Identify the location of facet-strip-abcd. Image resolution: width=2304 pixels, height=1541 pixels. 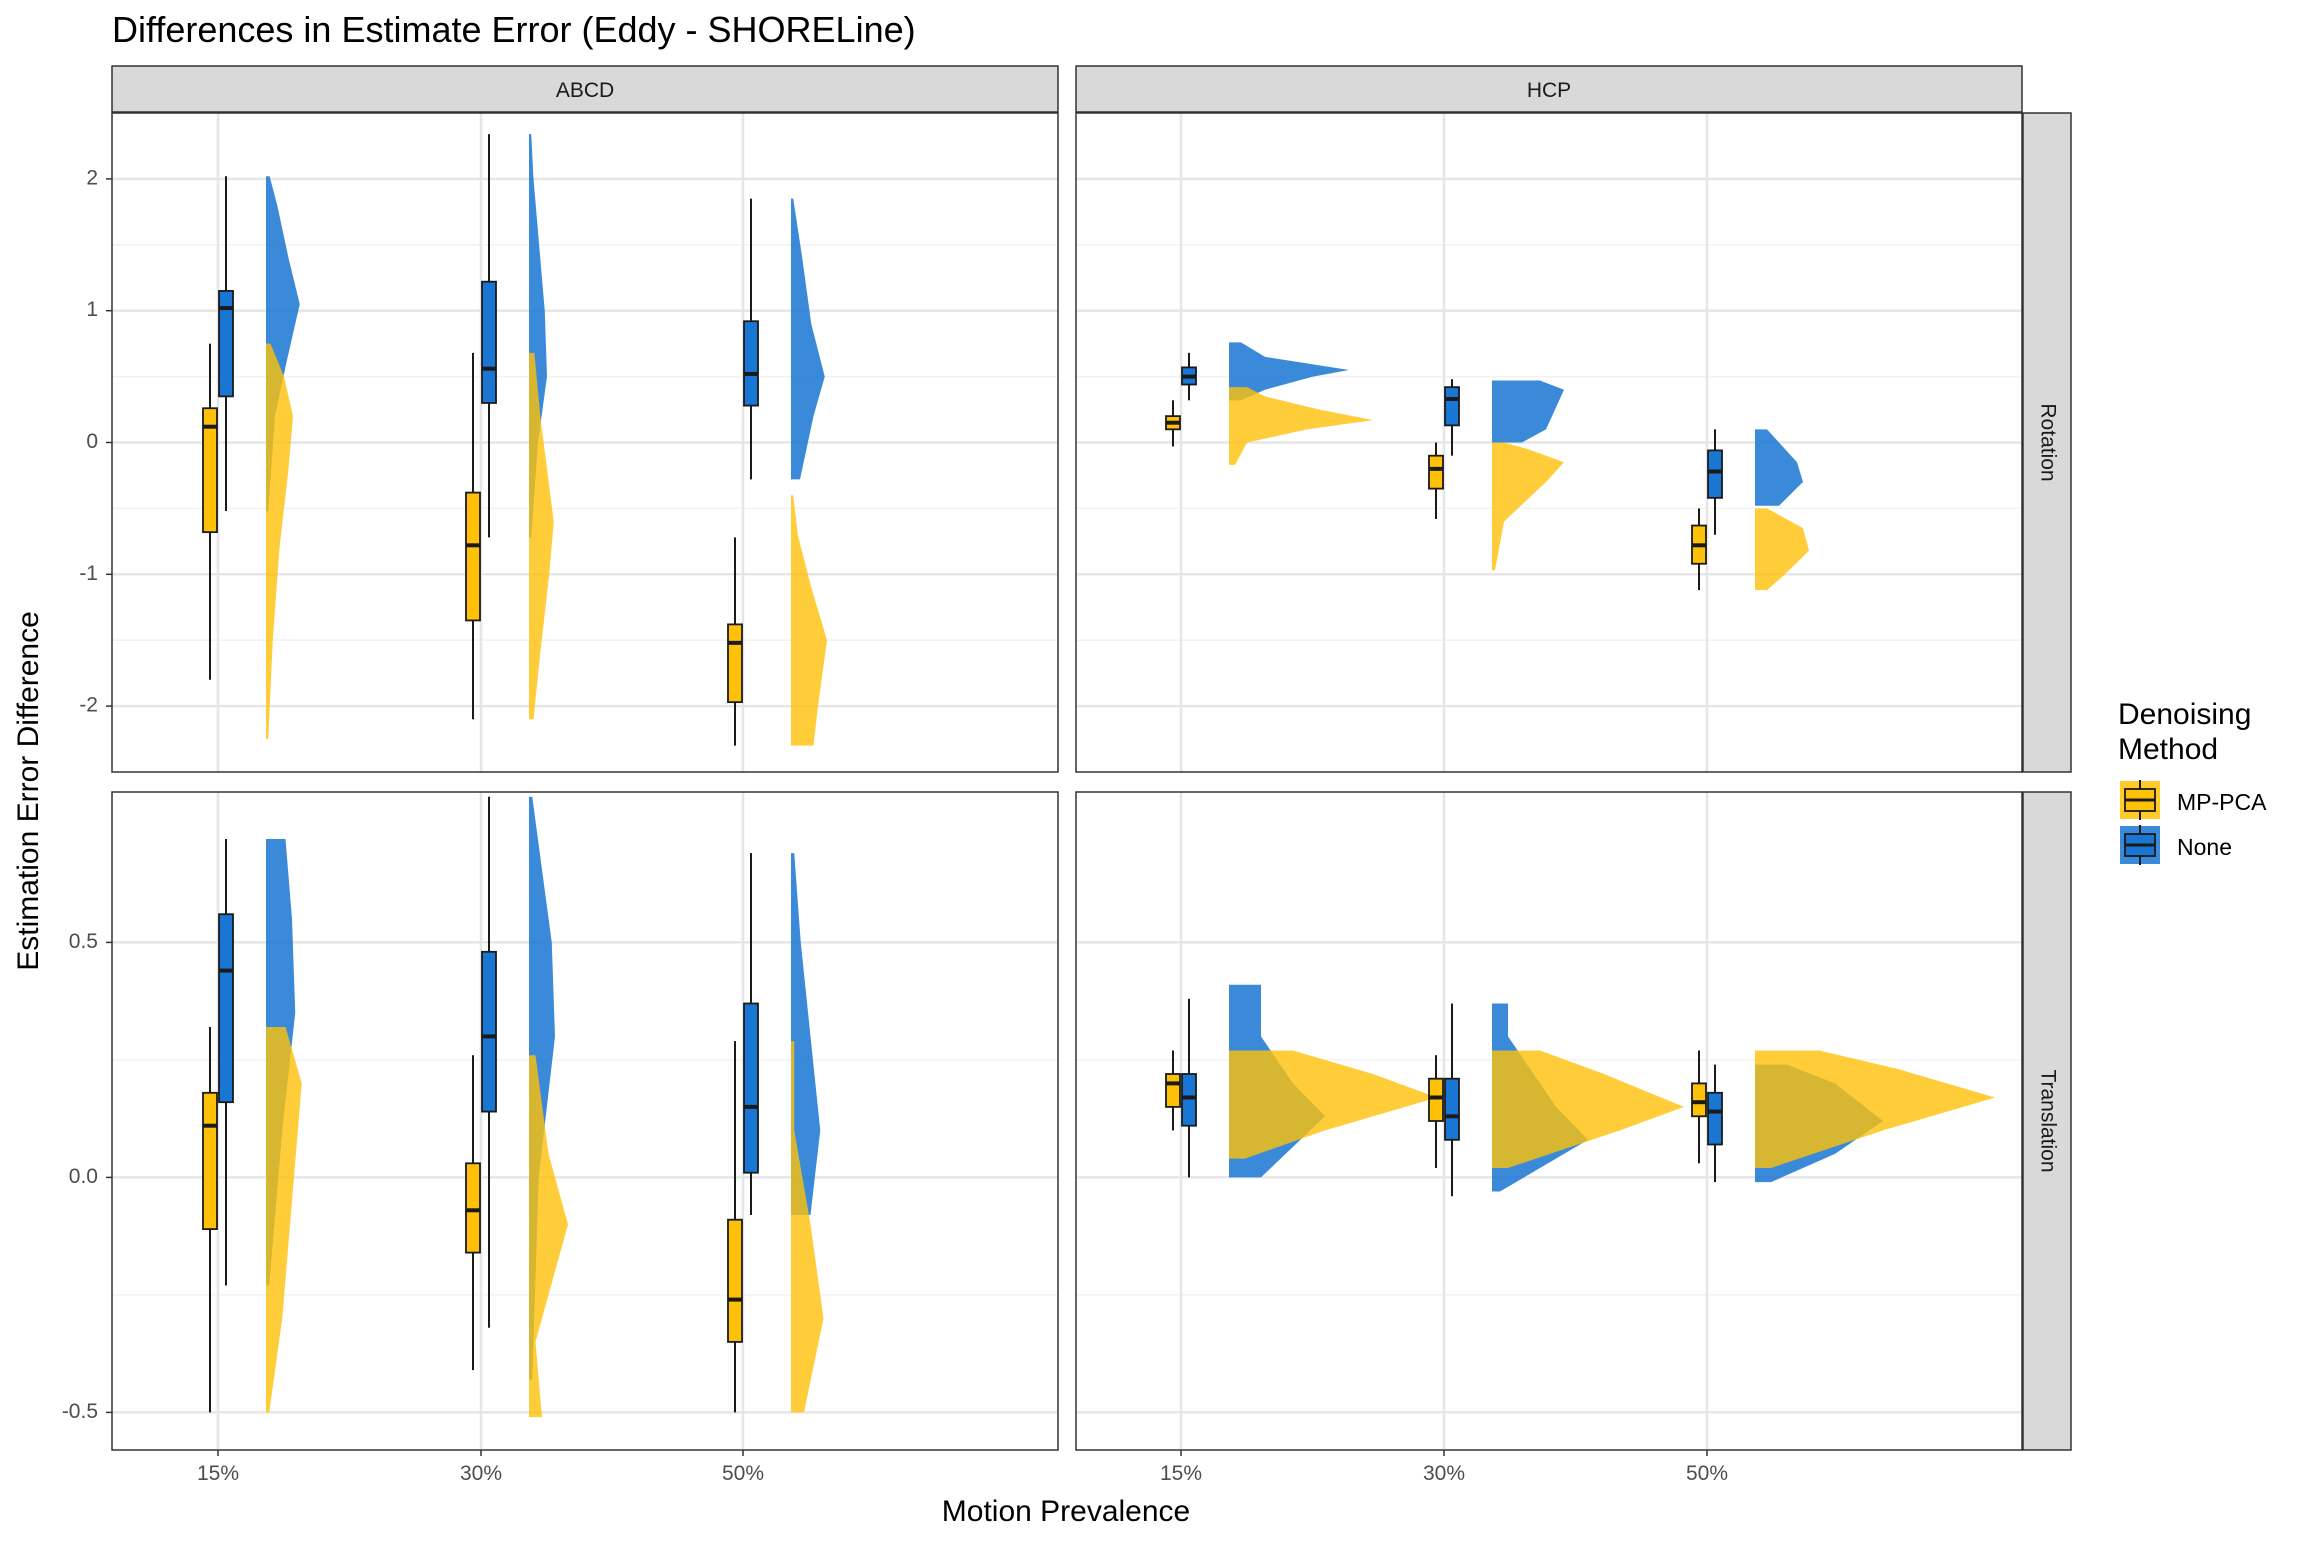
(585, 89).